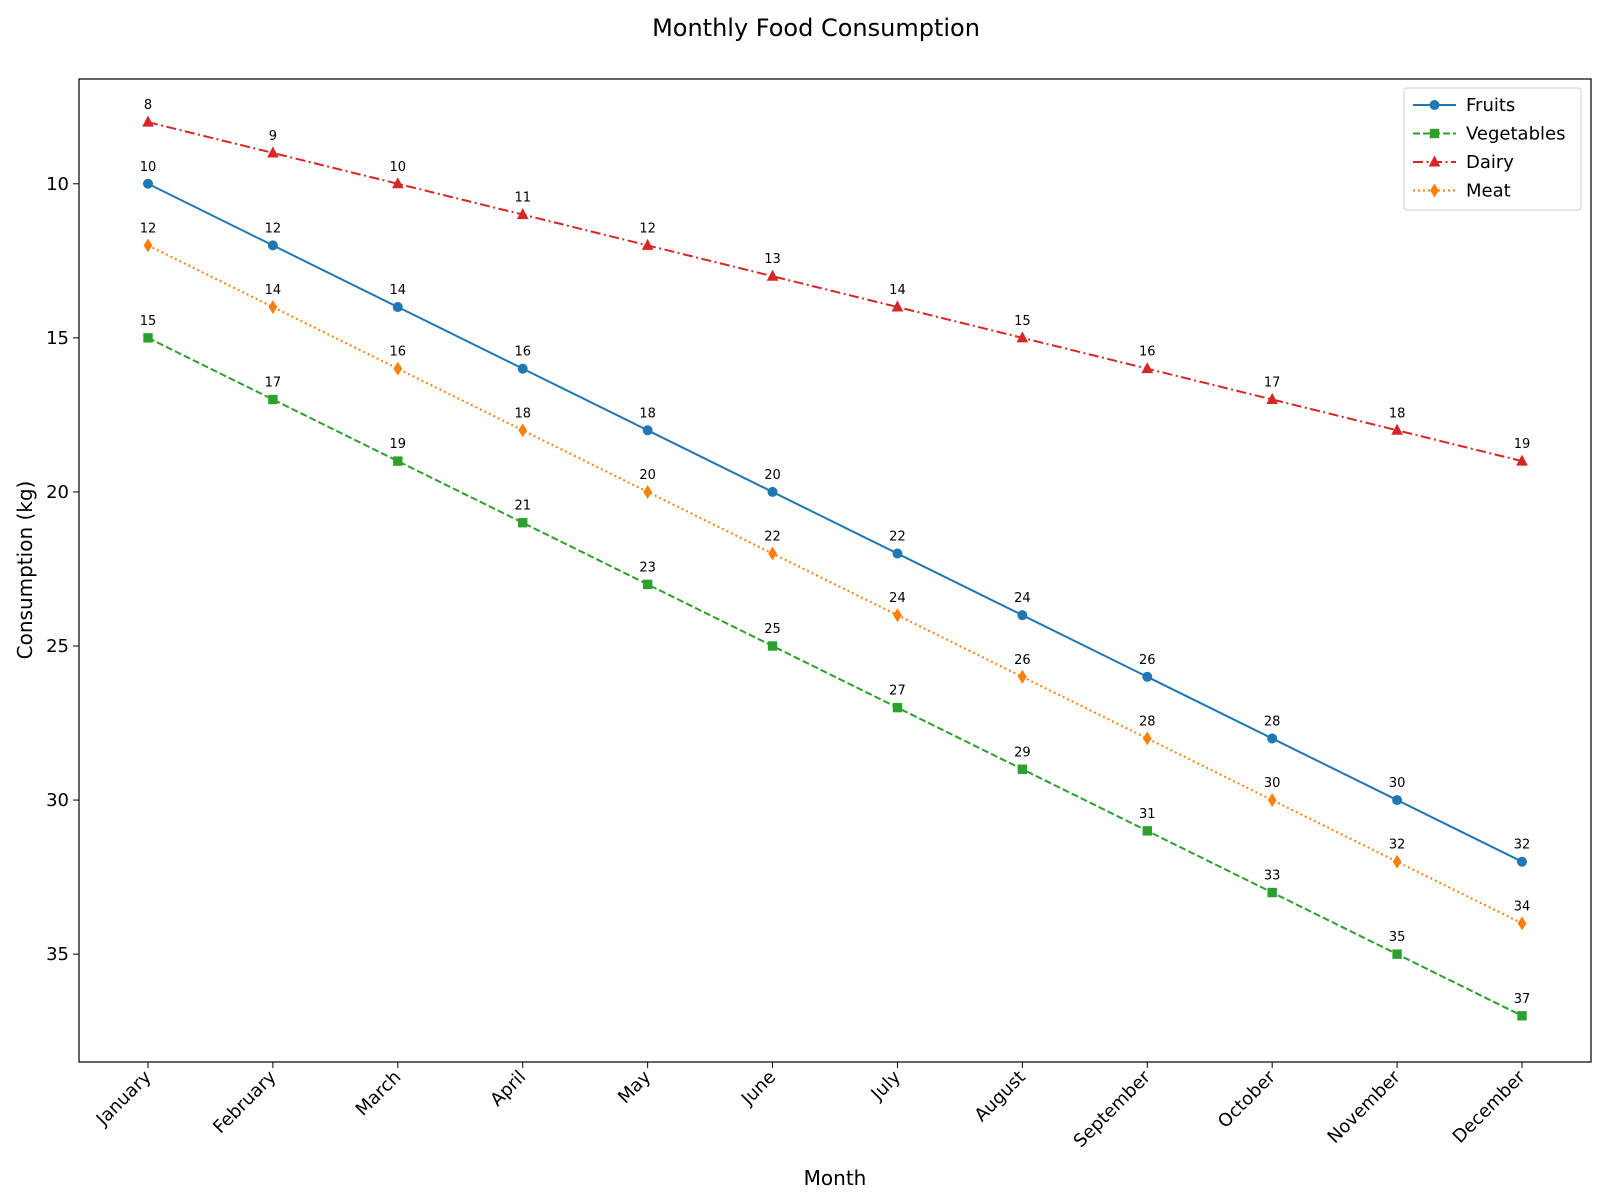  I want to click on x-tick-label: October, so click(1247, 1099).